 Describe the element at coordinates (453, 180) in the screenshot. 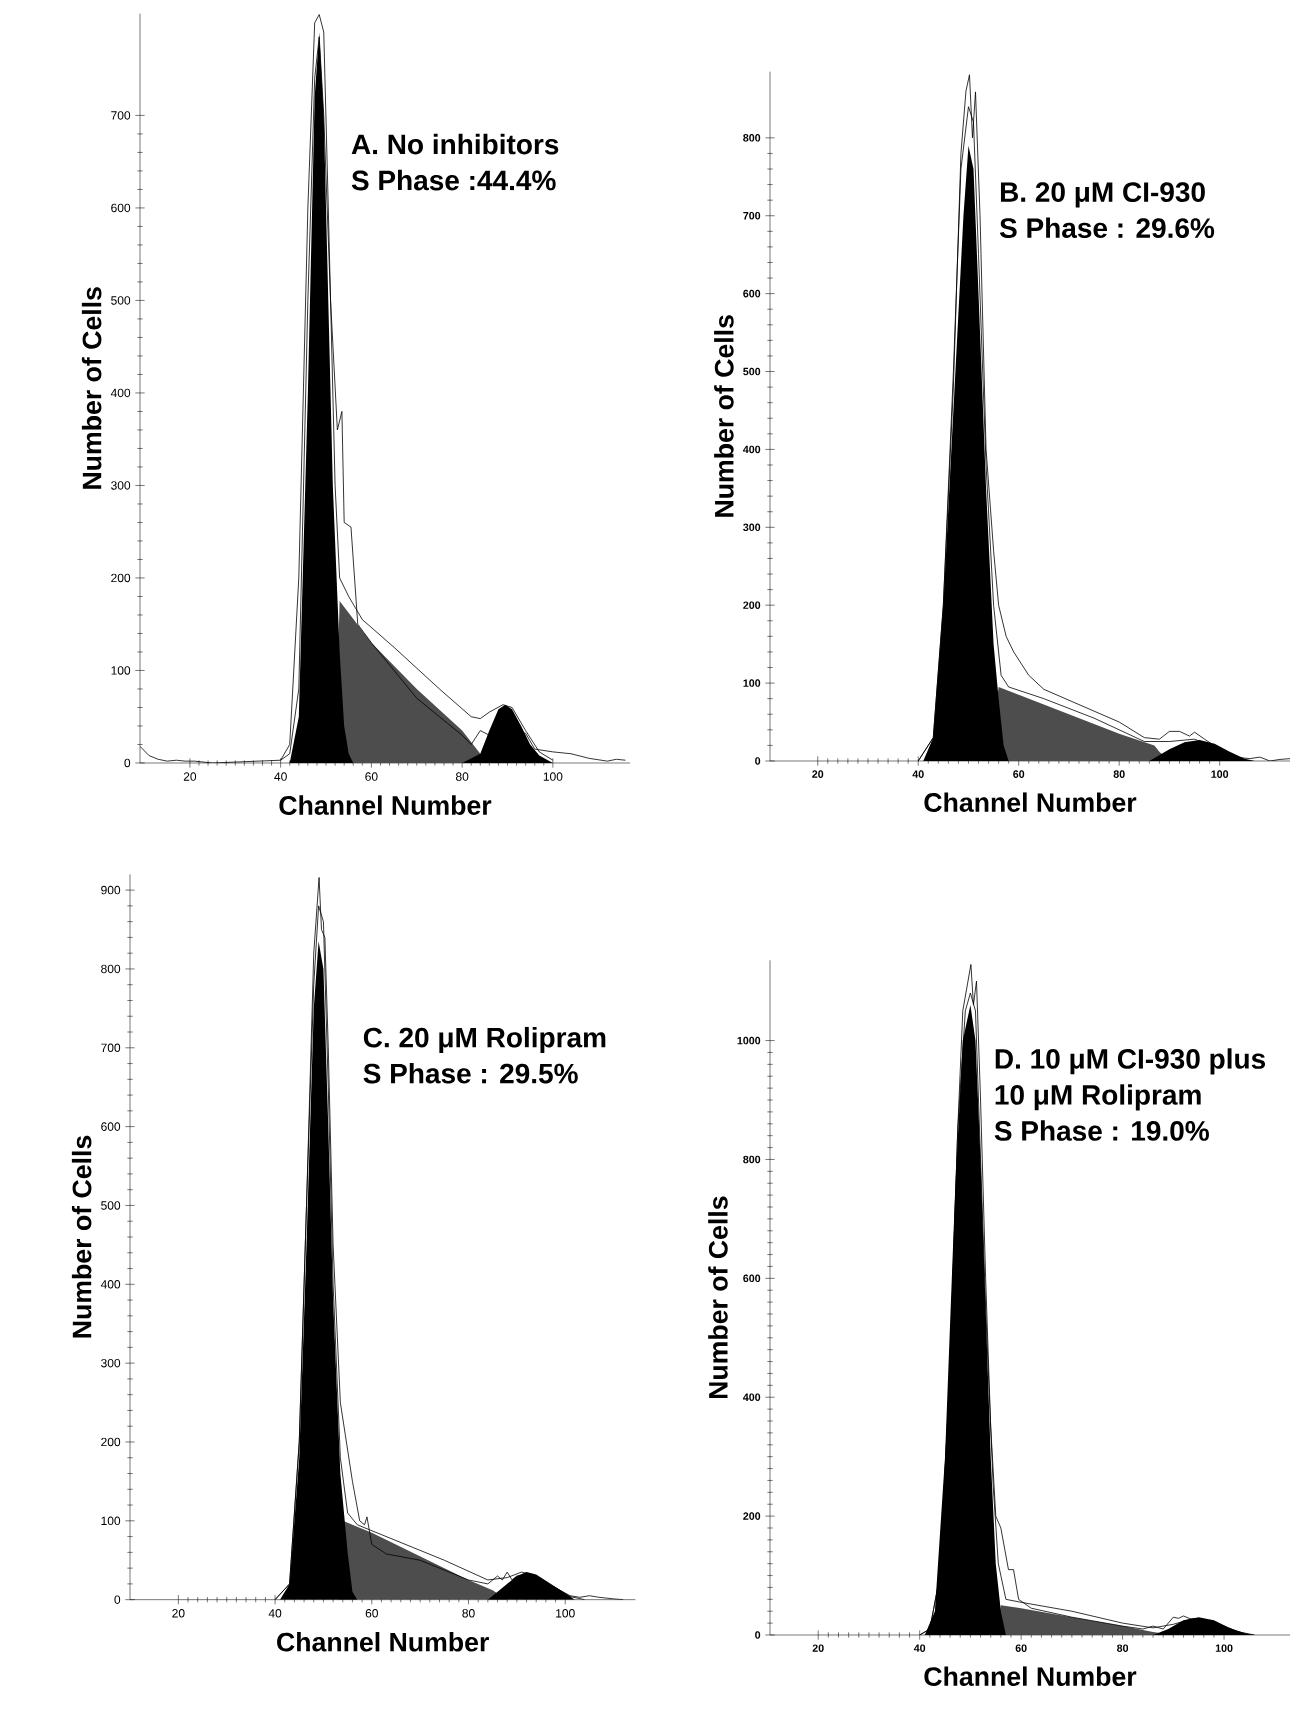

I see `annotation: S Phase :44.4%` at that location.